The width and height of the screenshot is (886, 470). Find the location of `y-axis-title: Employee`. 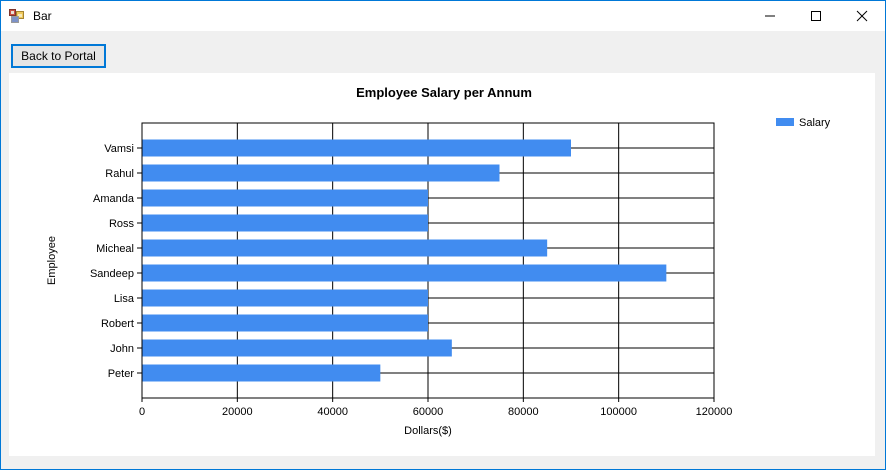

y-axis-title: Employee is located at coordinates (52, 260).